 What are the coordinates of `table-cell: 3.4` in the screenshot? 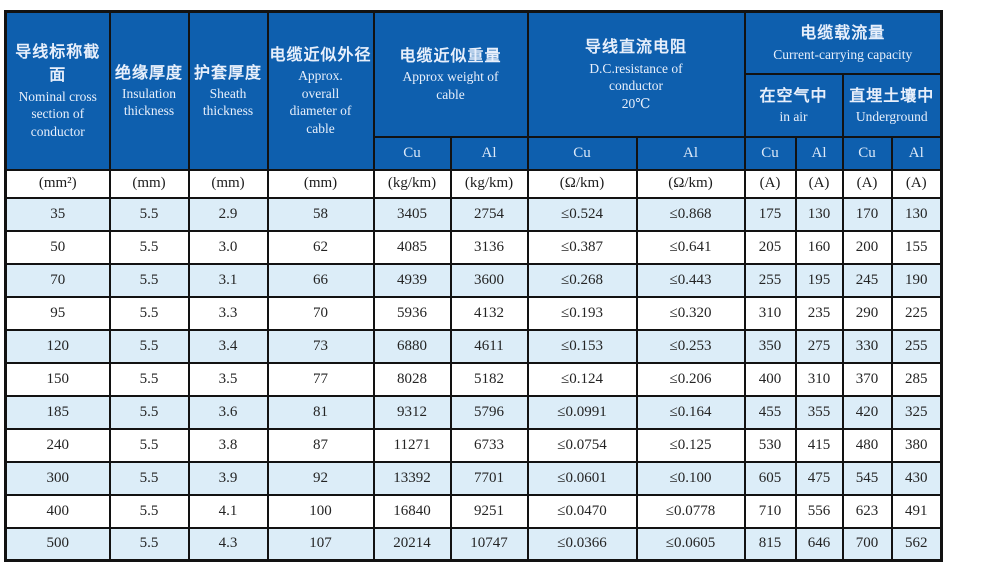 It's located at (228, 346).